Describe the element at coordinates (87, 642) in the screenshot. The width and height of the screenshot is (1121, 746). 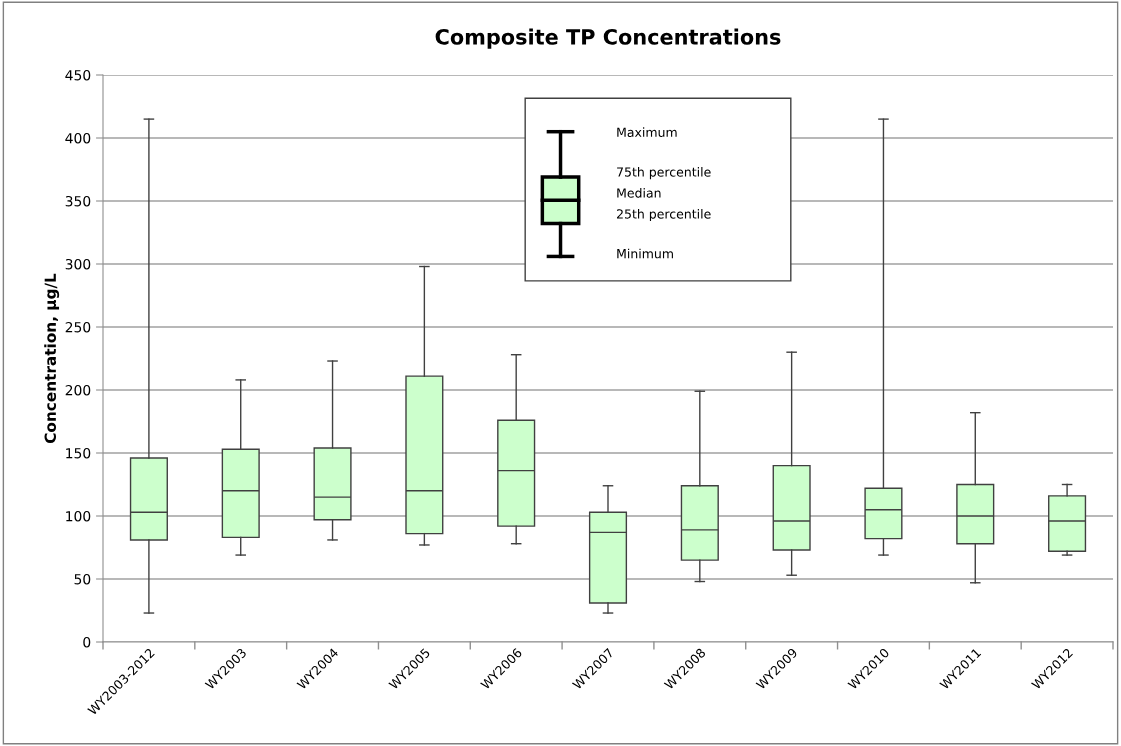
I see `y-tick-label: 0` at that location.